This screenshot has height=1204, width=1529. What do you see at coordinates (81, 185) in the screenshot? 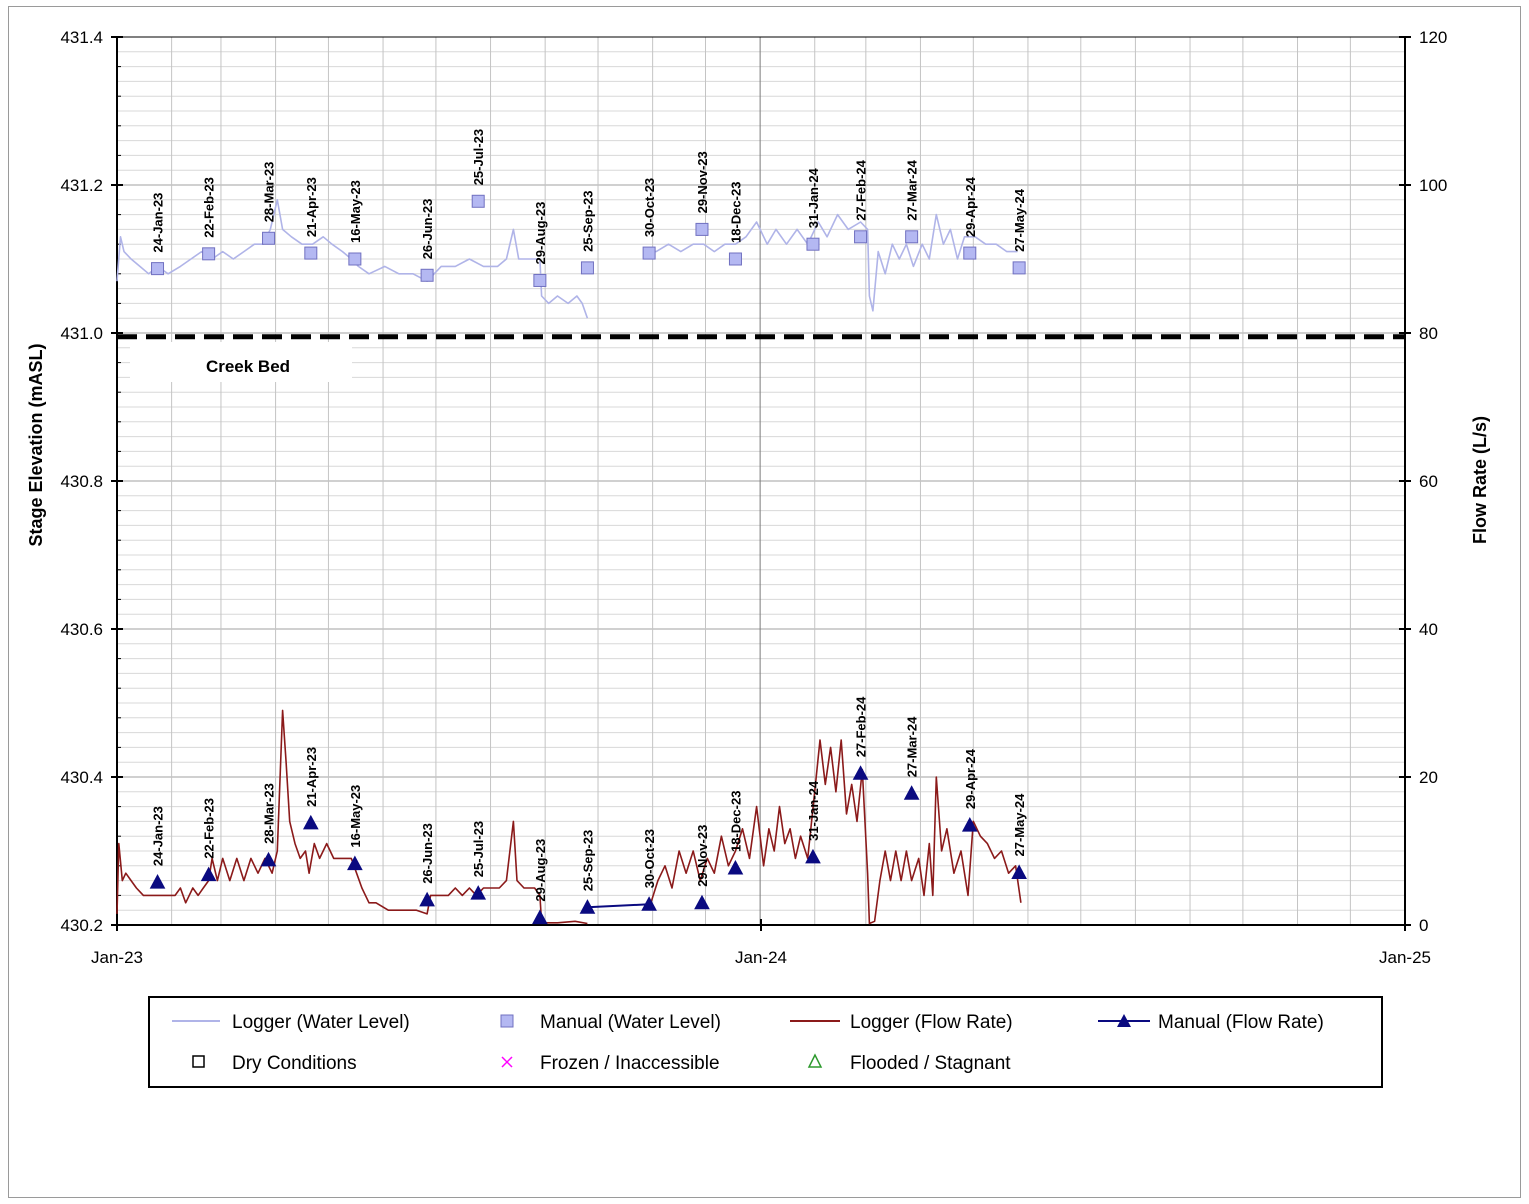
I see `y-left-tick-label: 431.2` at bounding box center [81, 185].